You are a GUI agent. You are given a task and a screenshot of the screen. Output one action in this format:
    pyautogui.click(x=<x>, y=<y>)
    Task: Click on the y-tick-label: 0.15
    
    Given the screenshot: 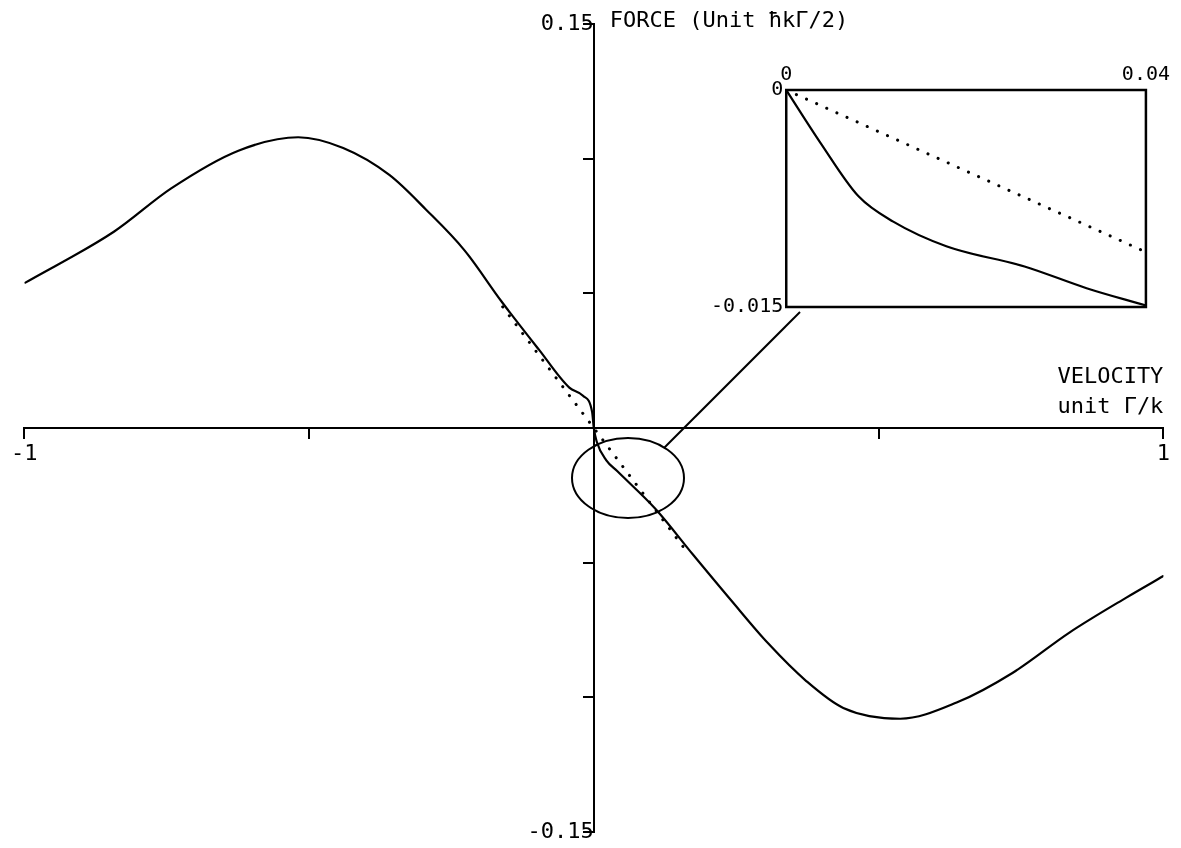 What is the action you would take?
    pyautogui.click(x=567, y=22)
    